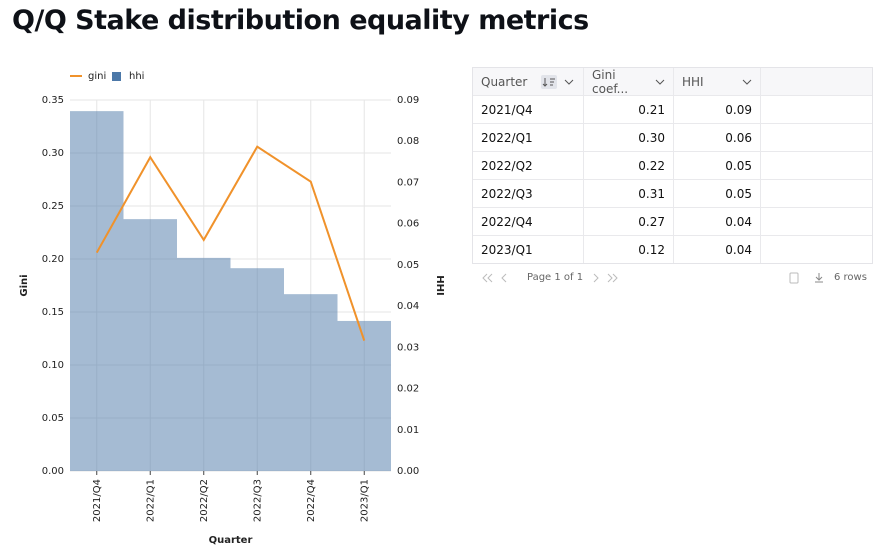  Describe the element at coordinates (816, 81) in the screenshot. I see `header-cell` at that location.